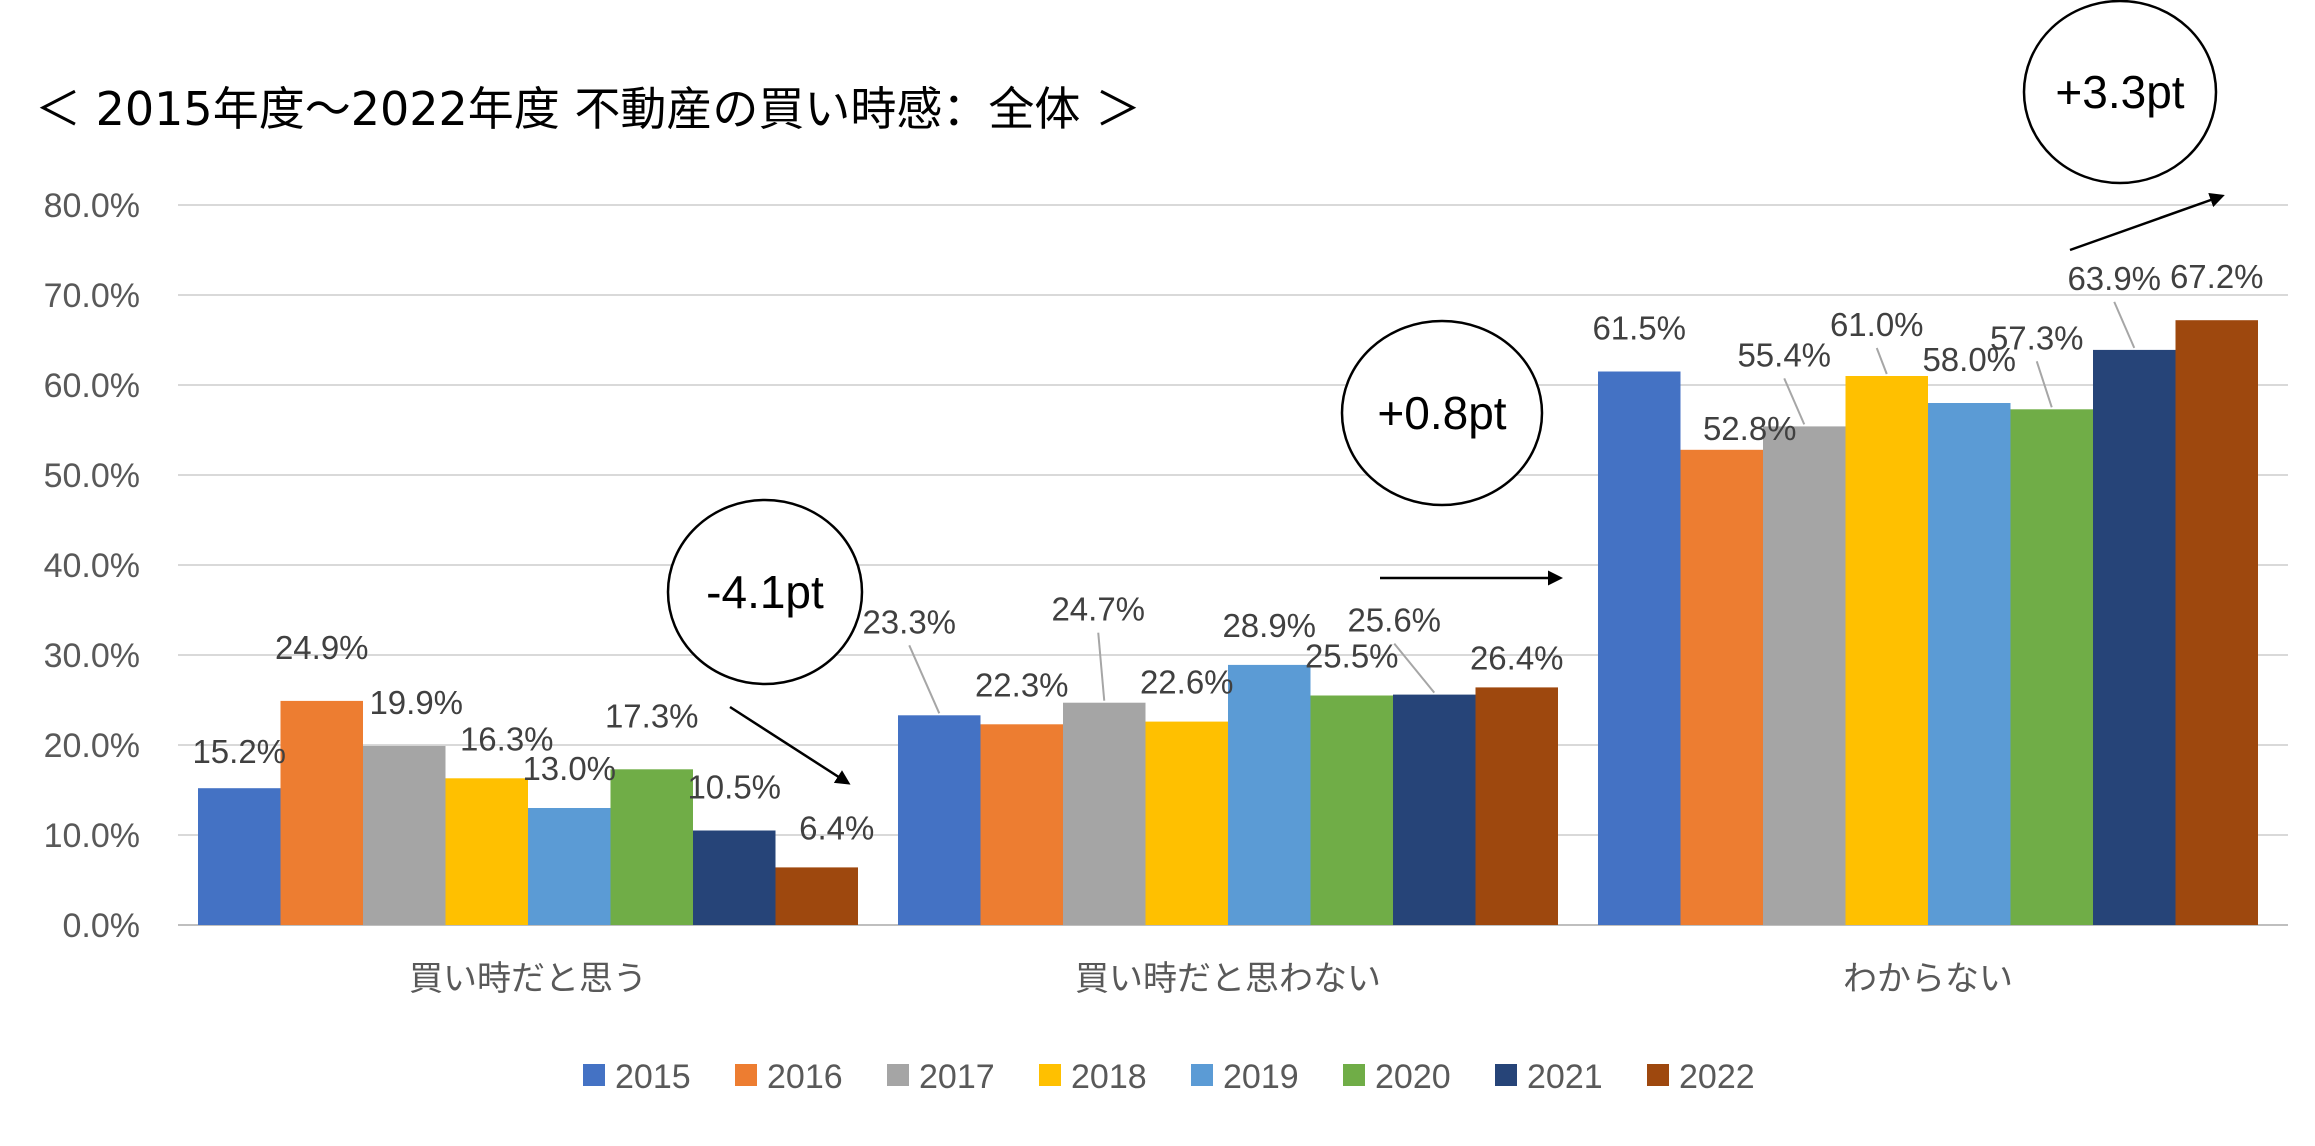  I want to click on category-label: わからない, so click(1928, 979).